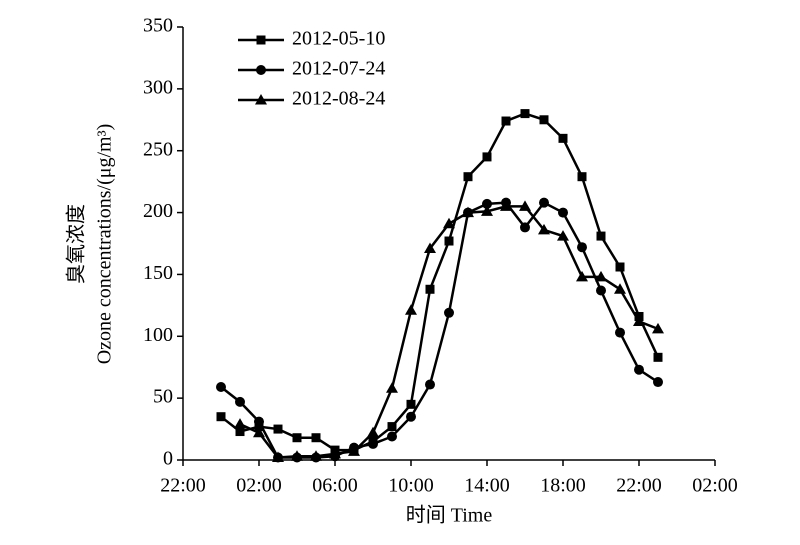  What do you see at coordinates (338, 39) in the screenshot?
I see `legend-label: 2012-05-10` at bounding box center [338, 39].